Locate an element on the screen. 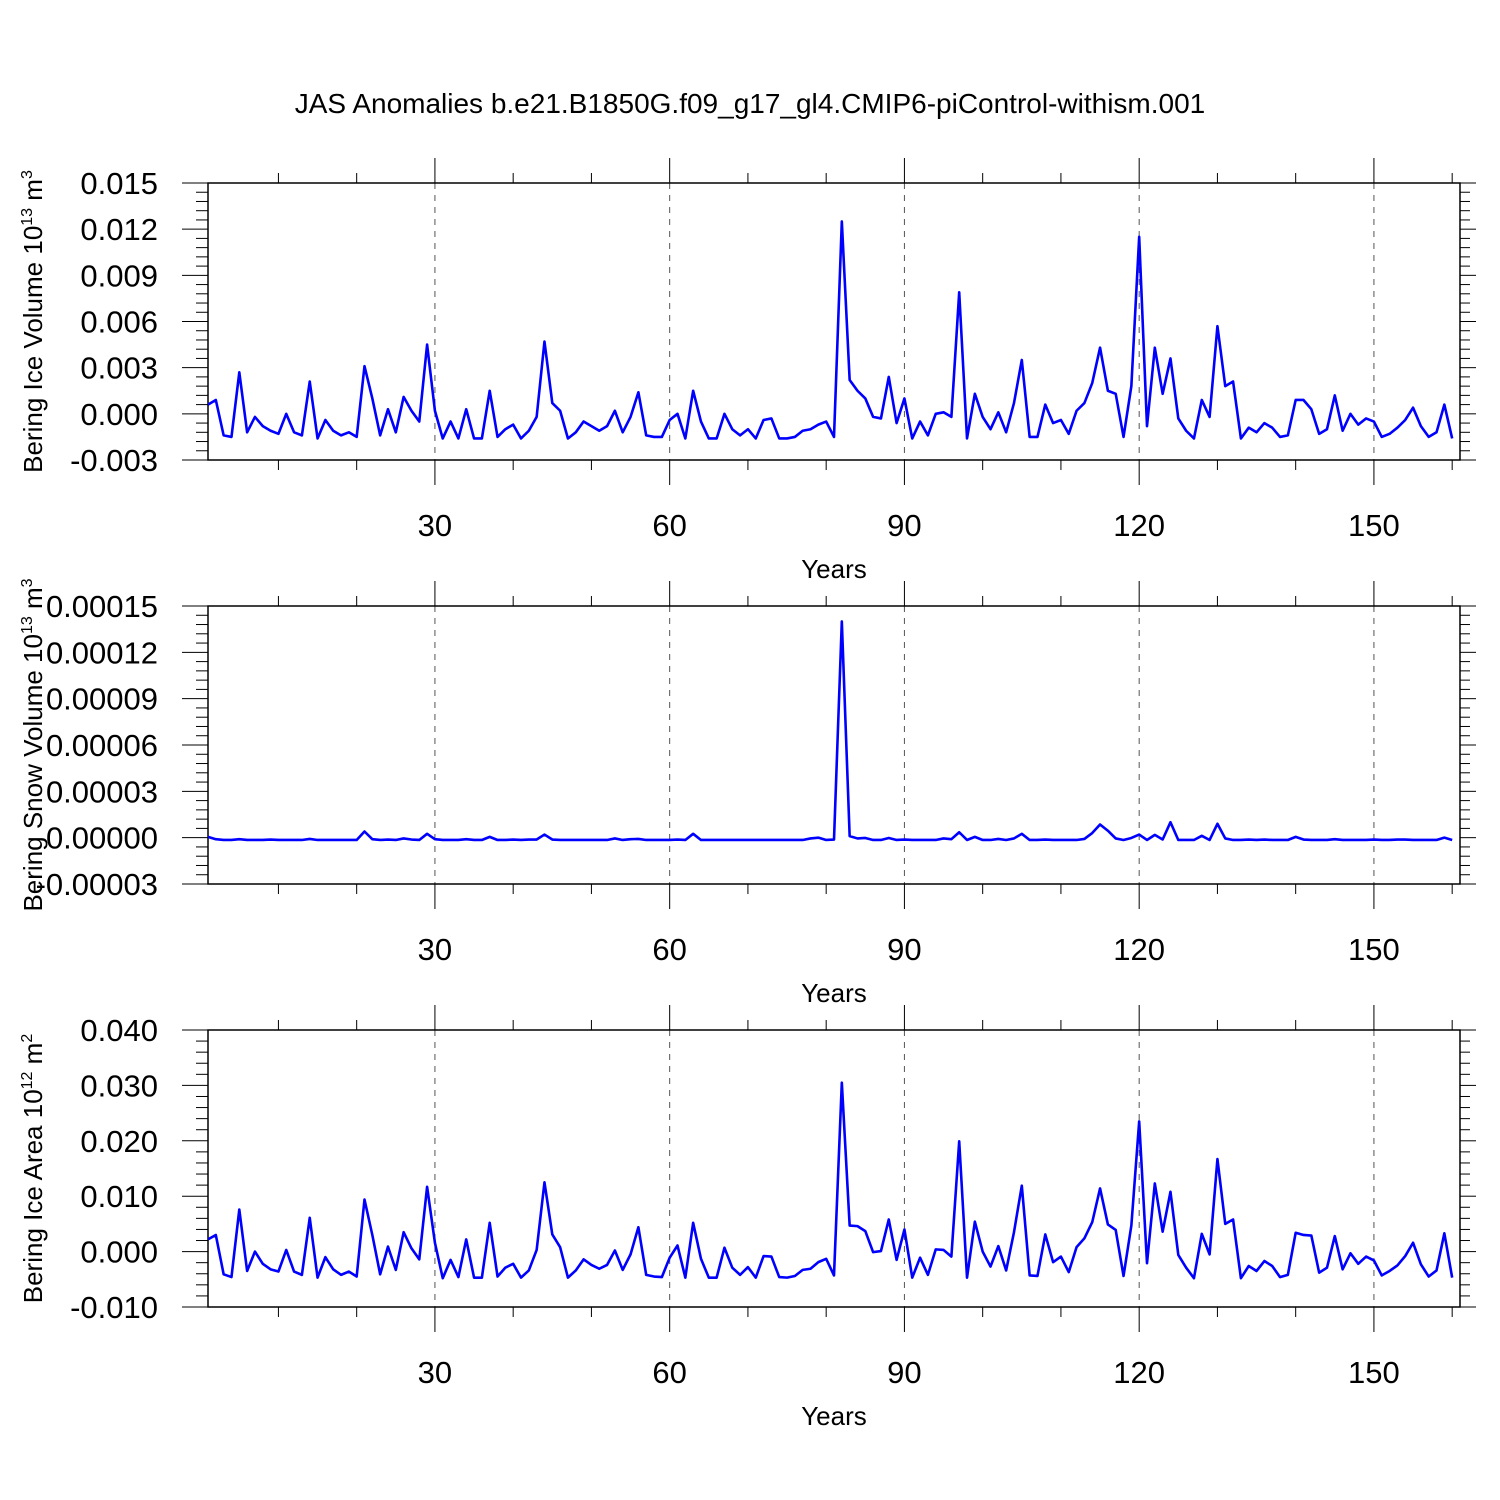  y-tick-label: 0.010 is located at coordinates (119, 1196).